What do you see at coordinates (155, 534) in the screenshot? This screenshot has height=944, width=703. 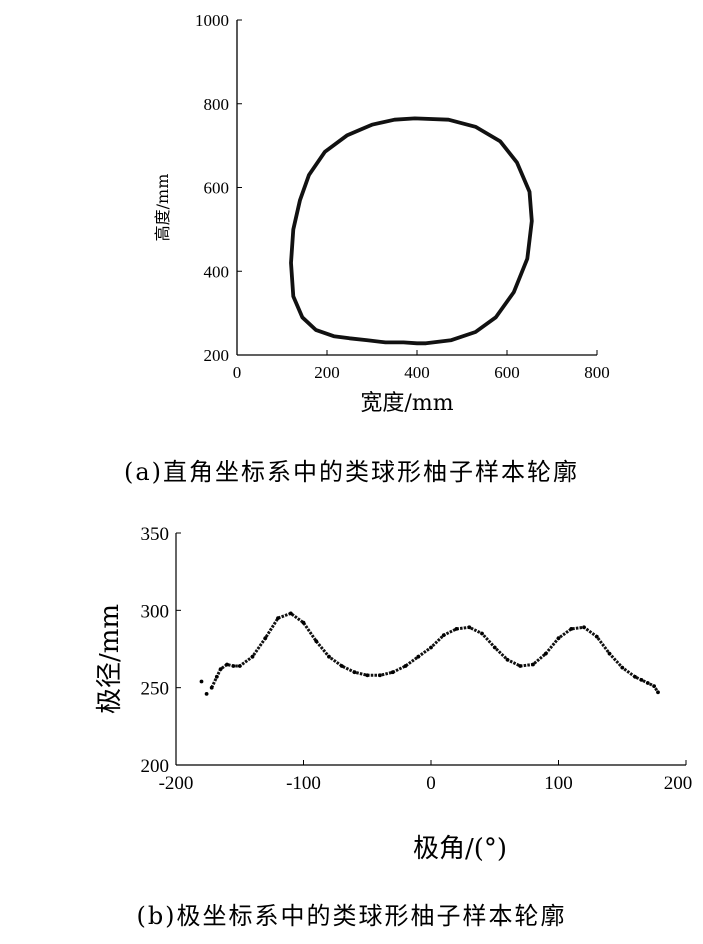 I see `y-tick-label: 350` at bounding box center [155, 534].